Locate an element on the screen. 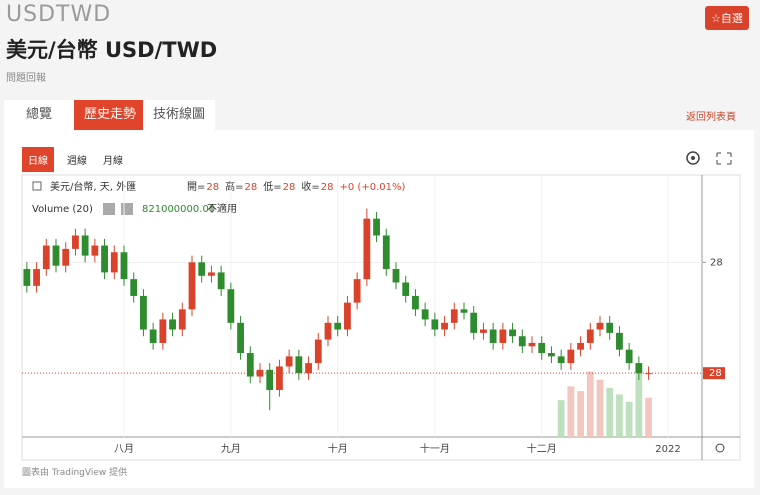  x-tick-label: 十二月 is located at coordinates (542, 448).